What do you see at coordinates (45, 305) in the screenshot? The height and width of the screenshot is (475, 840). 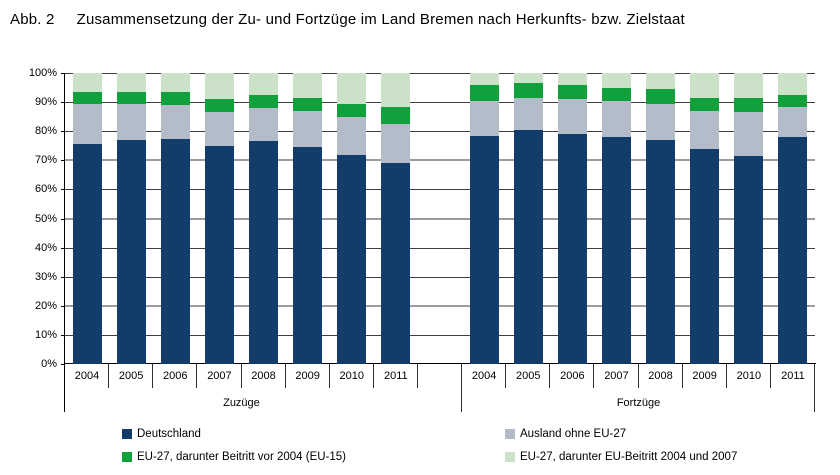 I see `y-axis-tick-label: 20%` at bounding box center [45, 305].